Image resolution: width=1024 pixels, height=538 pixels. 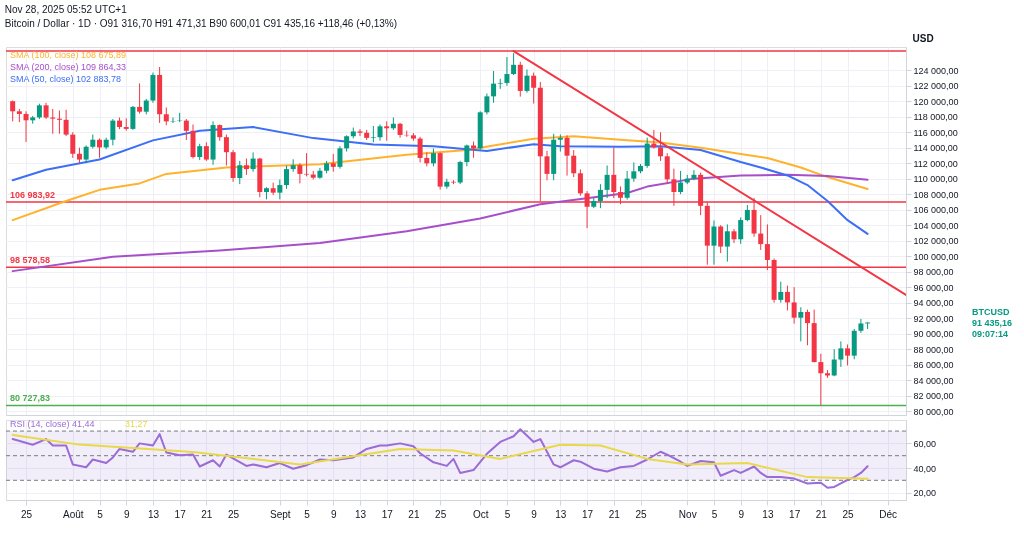 I want to click on series-label: RSI (14, close) 41,44, so click(x=52, y=424).